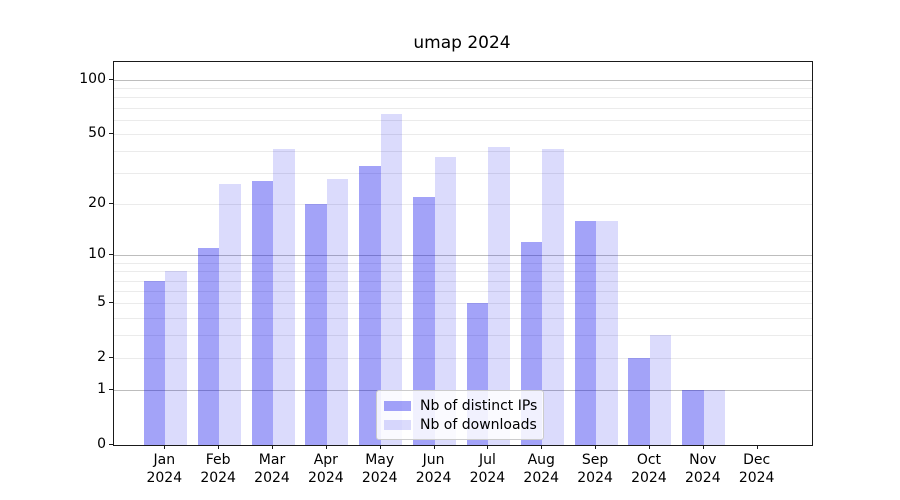  I want to click on x-tick-label: Jan 2024, so click(164, 469).